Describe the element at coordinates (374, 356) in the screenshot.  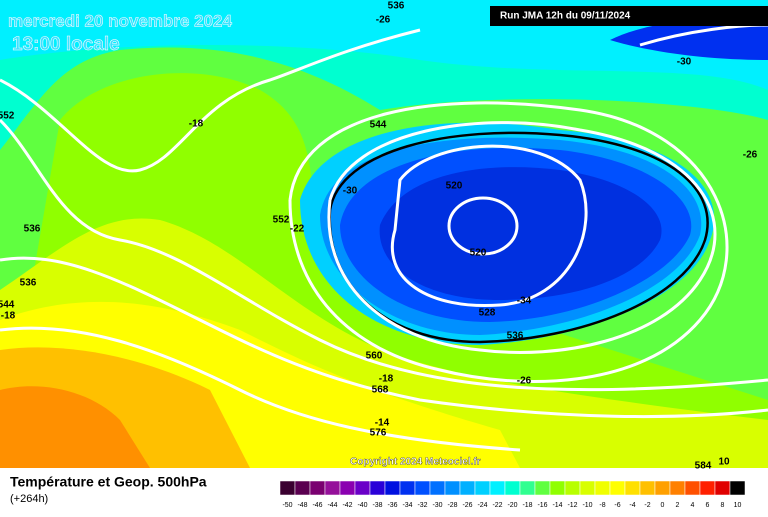
I see `contour-label: 560` at that location.